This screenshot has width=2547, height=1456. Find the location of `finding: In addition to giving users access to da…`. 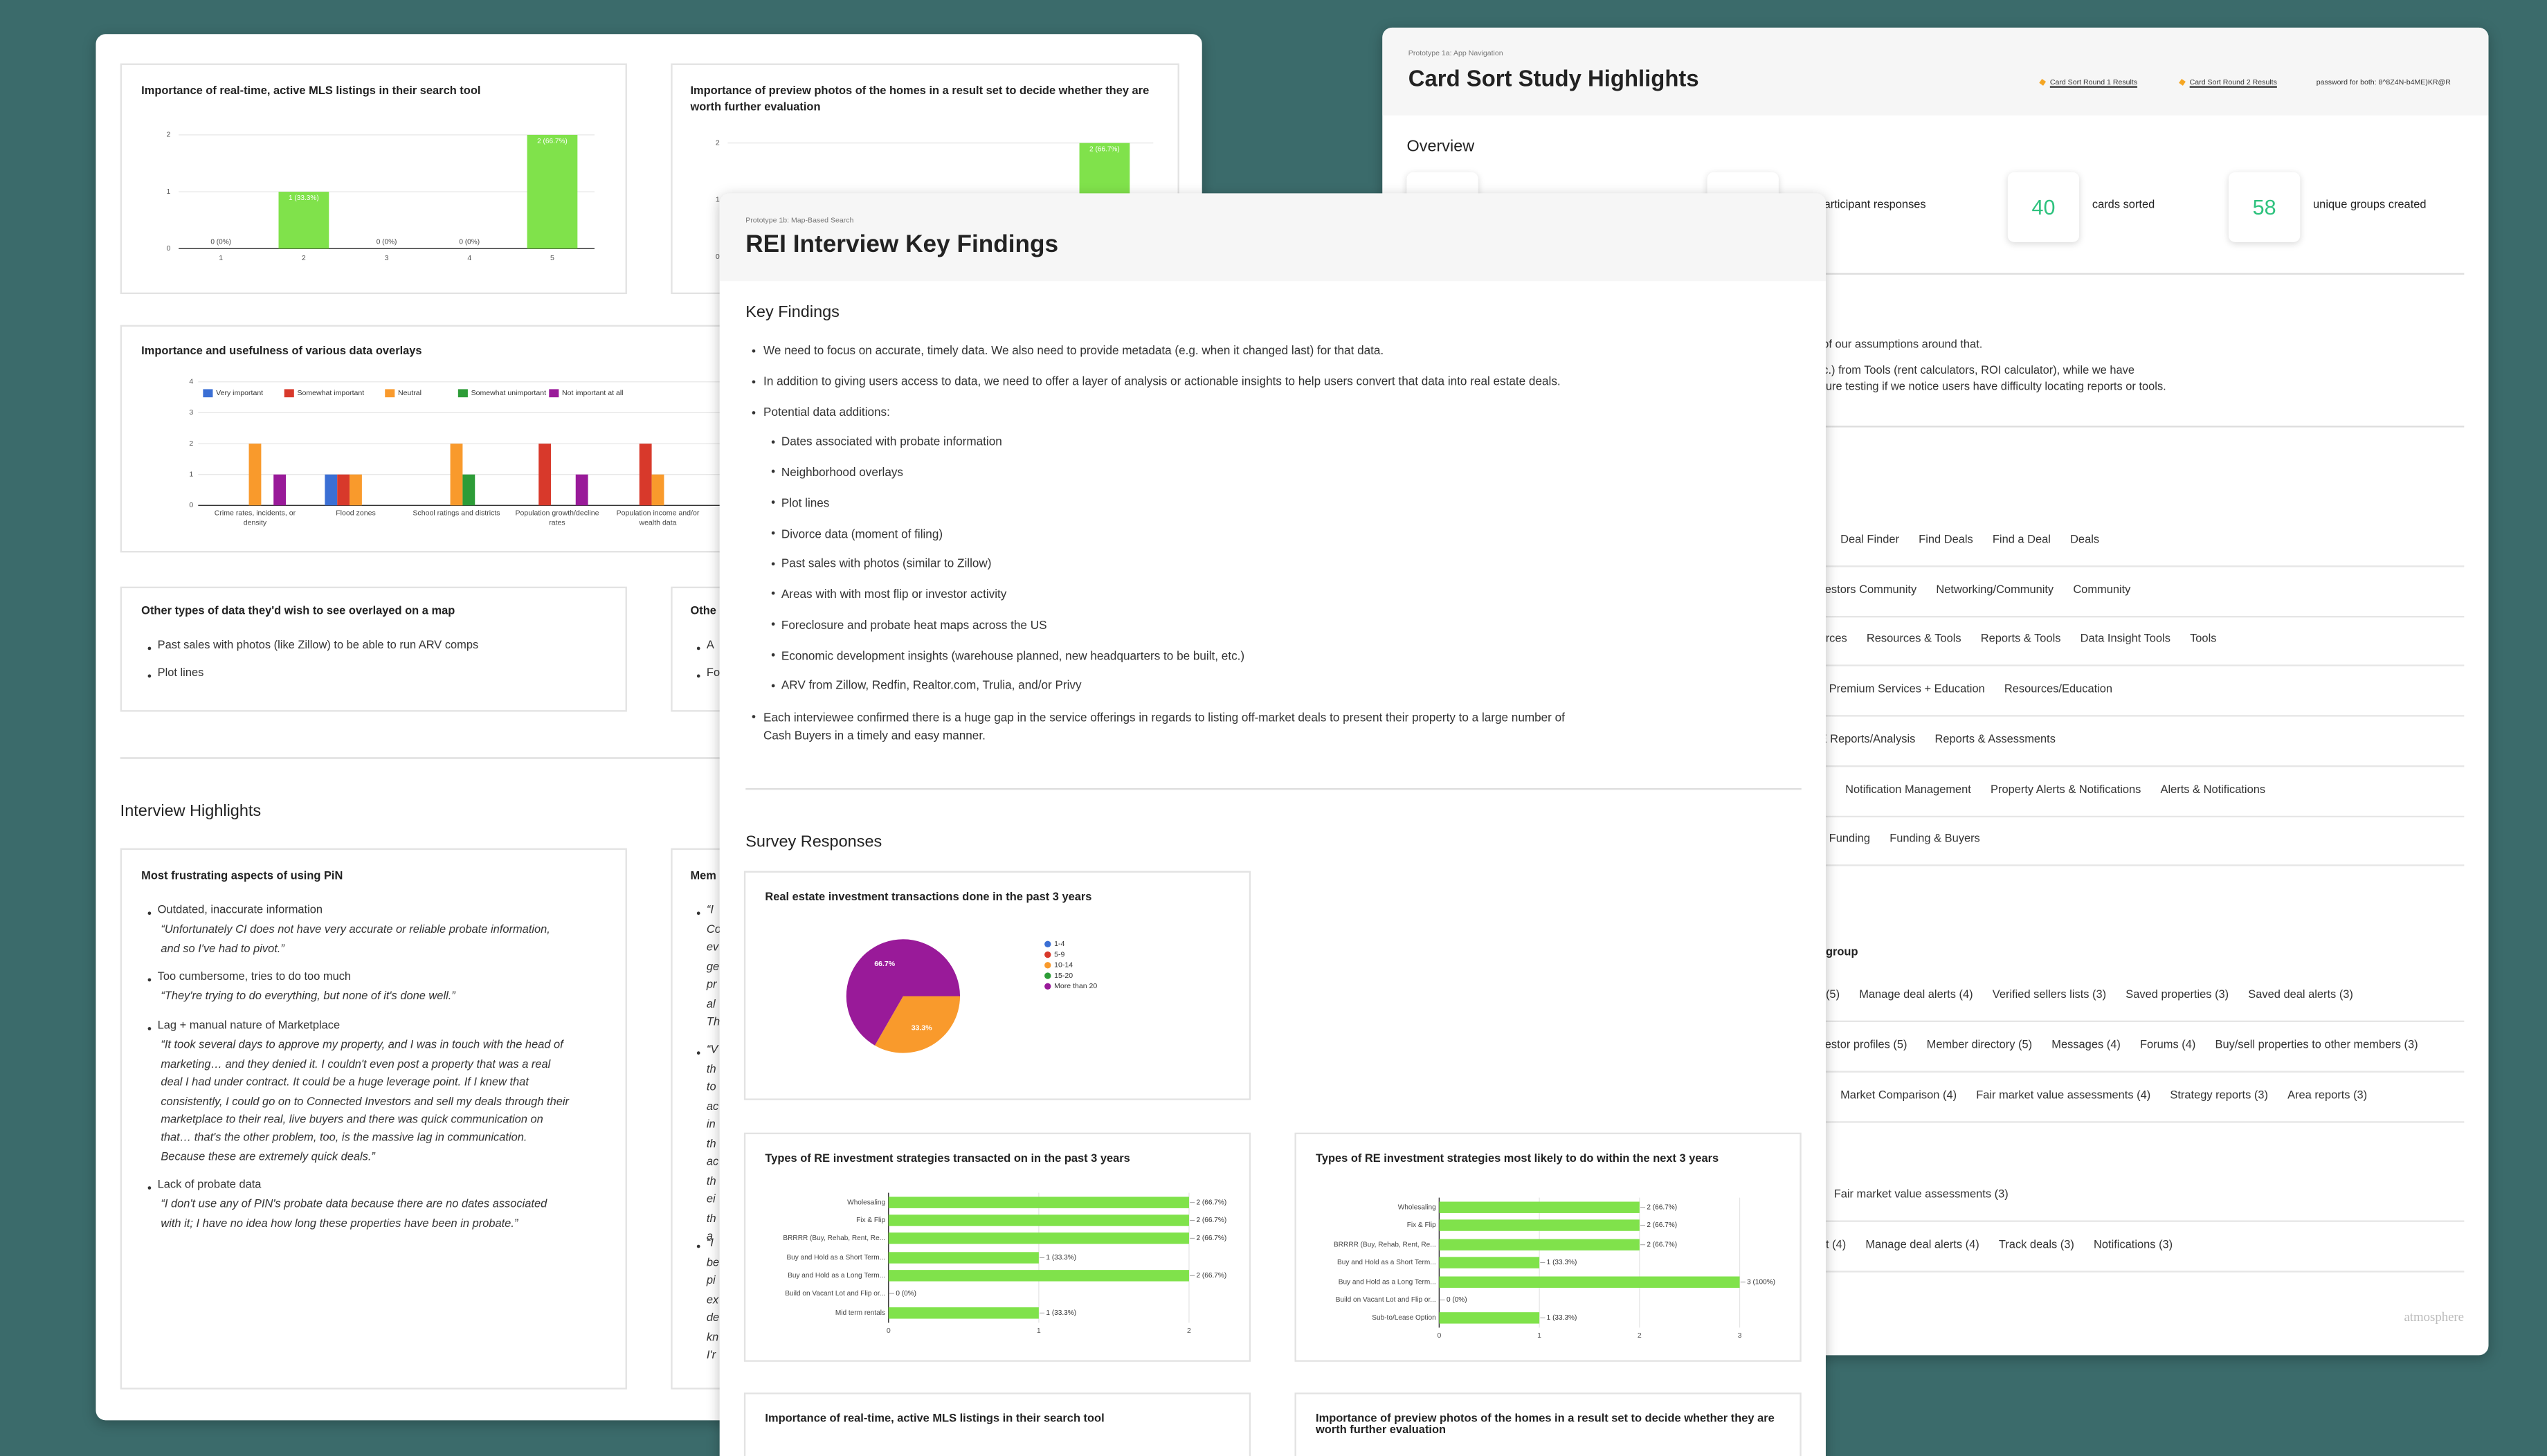

finding: In addition to giving users access to da… is located at coordinates (1162, 381).